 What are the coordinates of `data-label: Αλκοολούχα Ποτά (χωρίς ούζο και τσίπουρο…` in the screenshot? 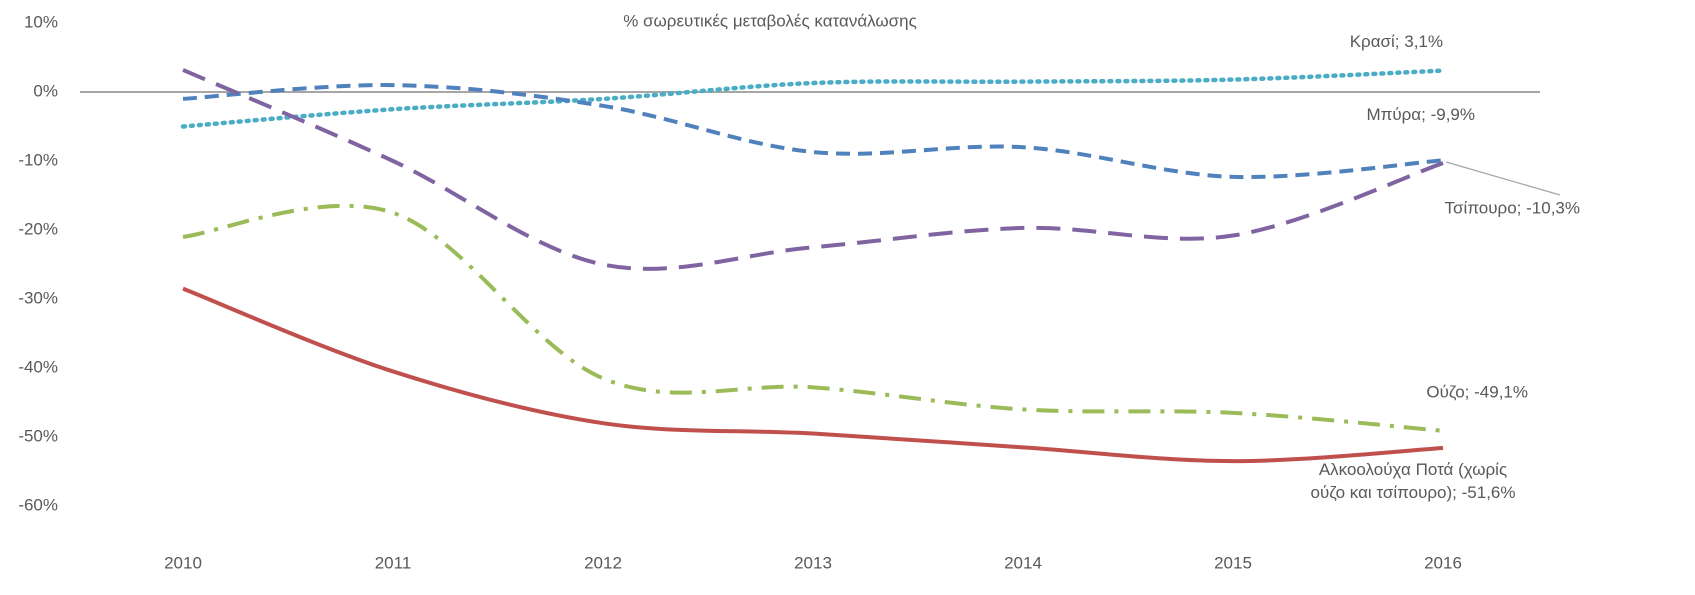 It's located at (1413, 481).